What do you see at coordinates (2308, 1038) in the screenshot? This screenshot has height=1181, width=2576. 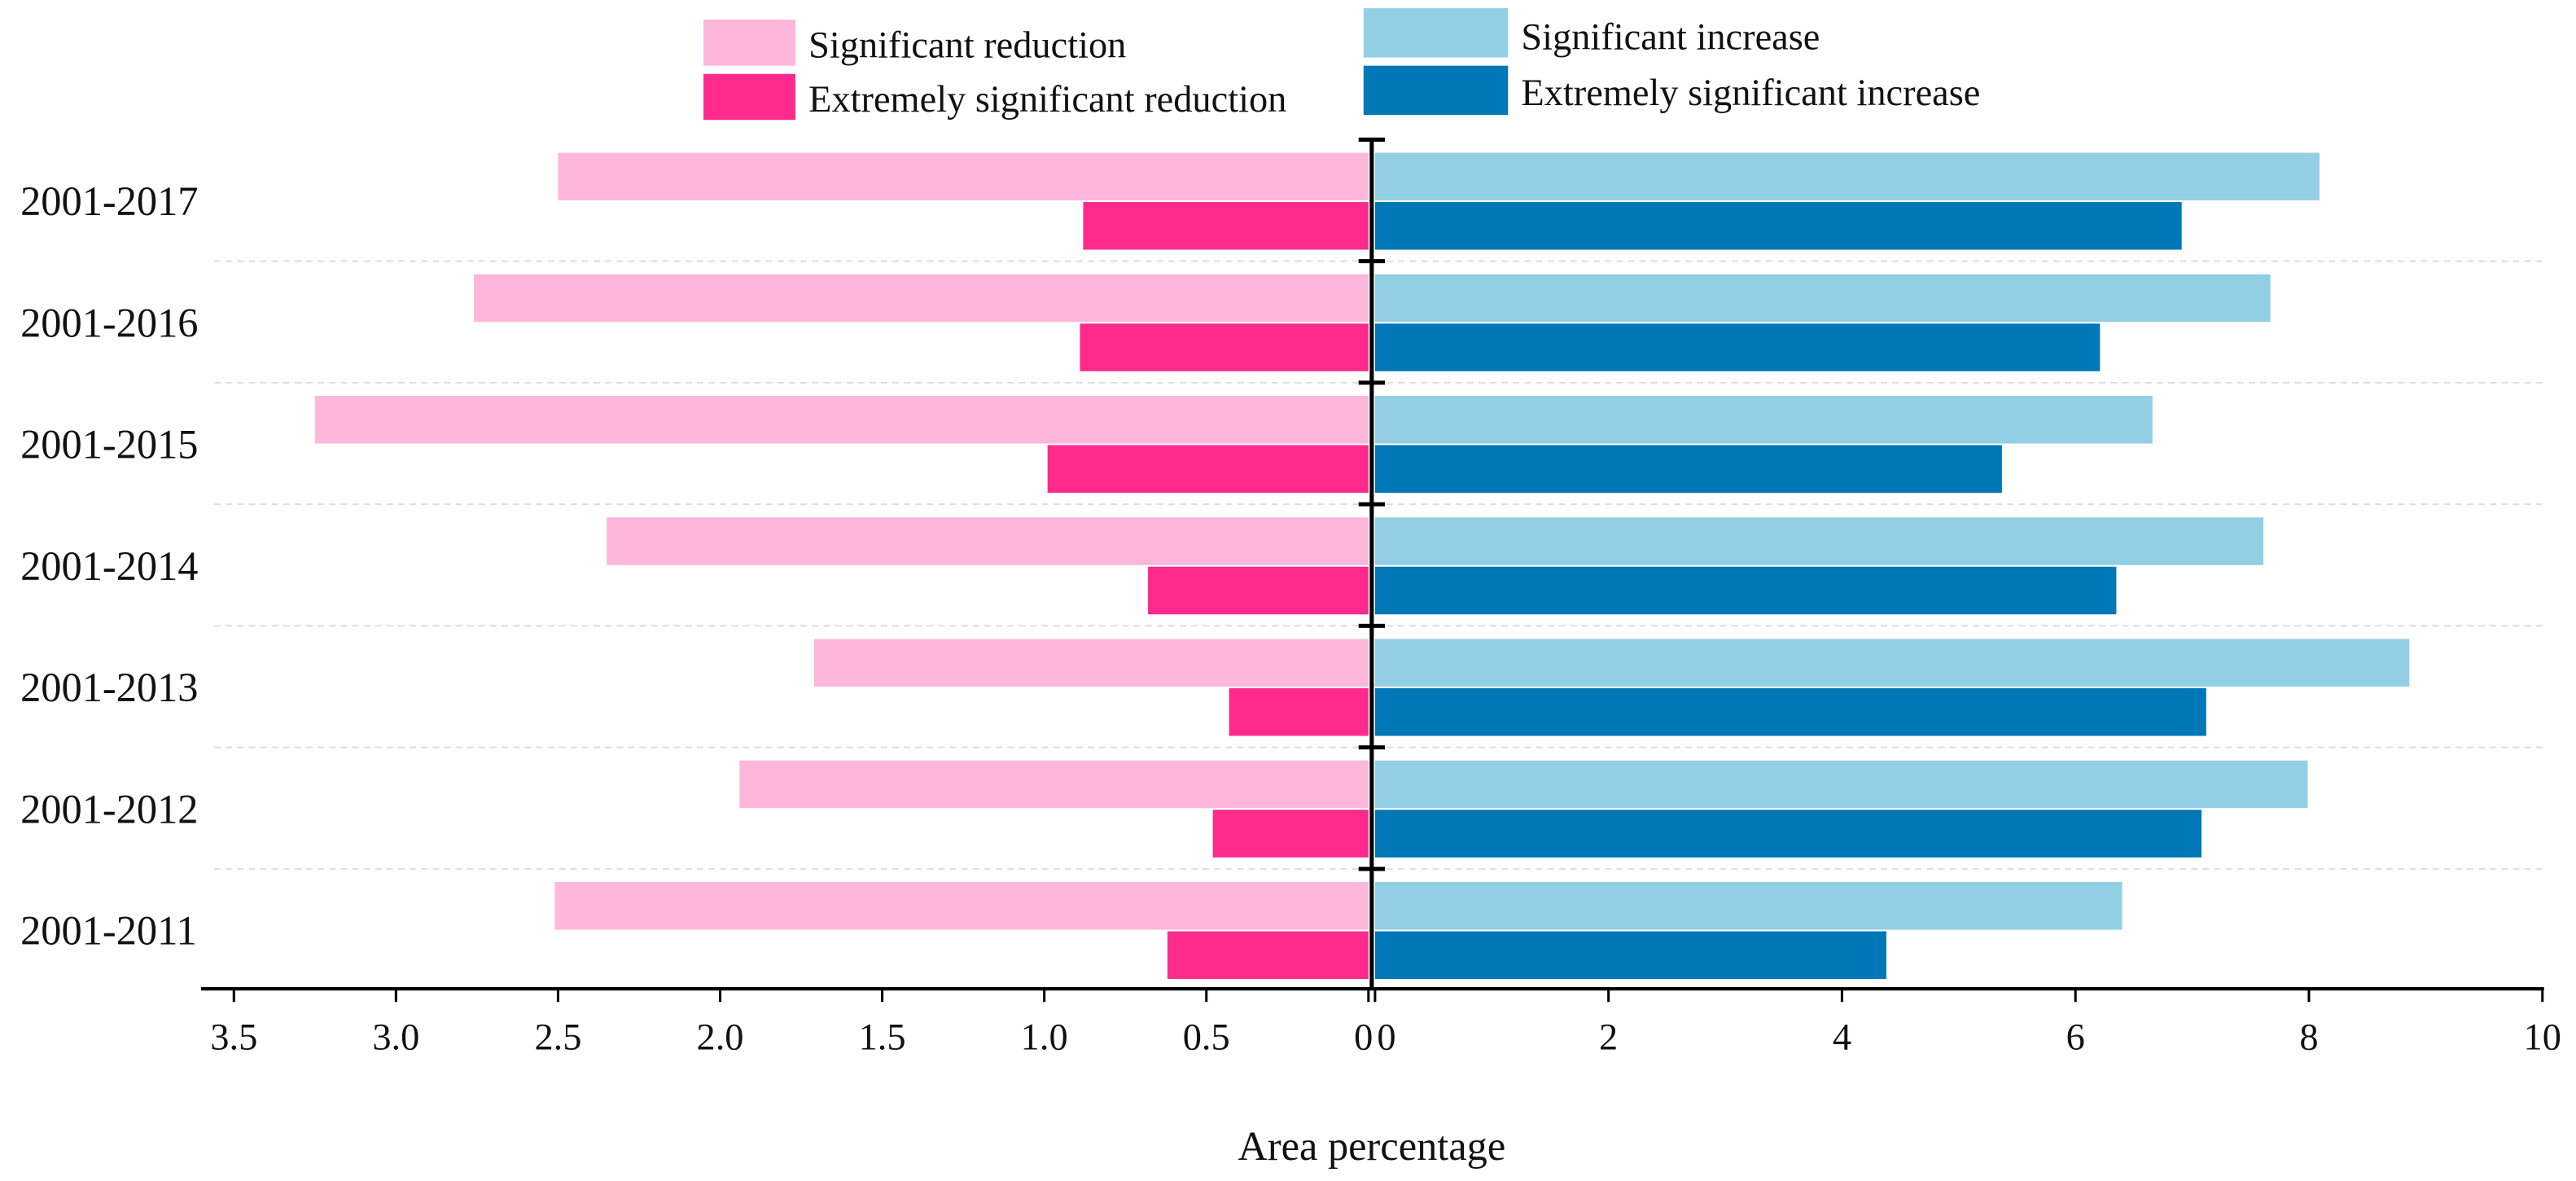 I see `right-axis-tick-label: 8` at bounding box center [2308, 1038].